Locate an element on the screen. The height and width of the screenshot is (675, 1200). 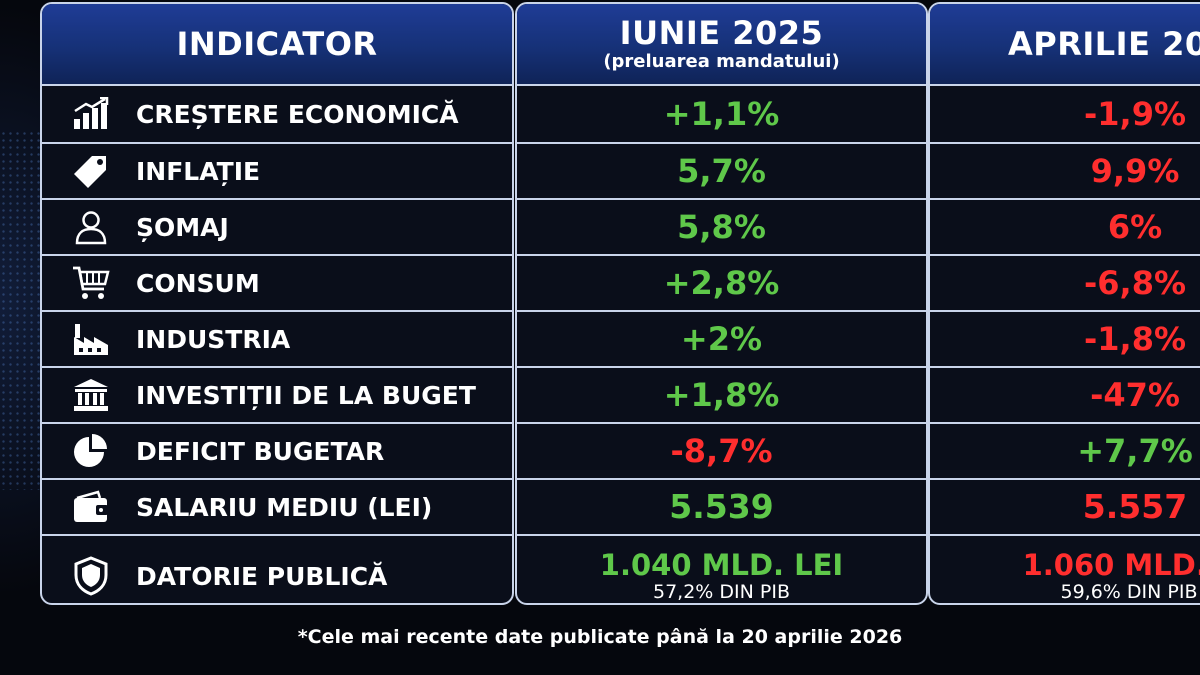
june-value-row: +1,1% is located at coordinates (721, 115).